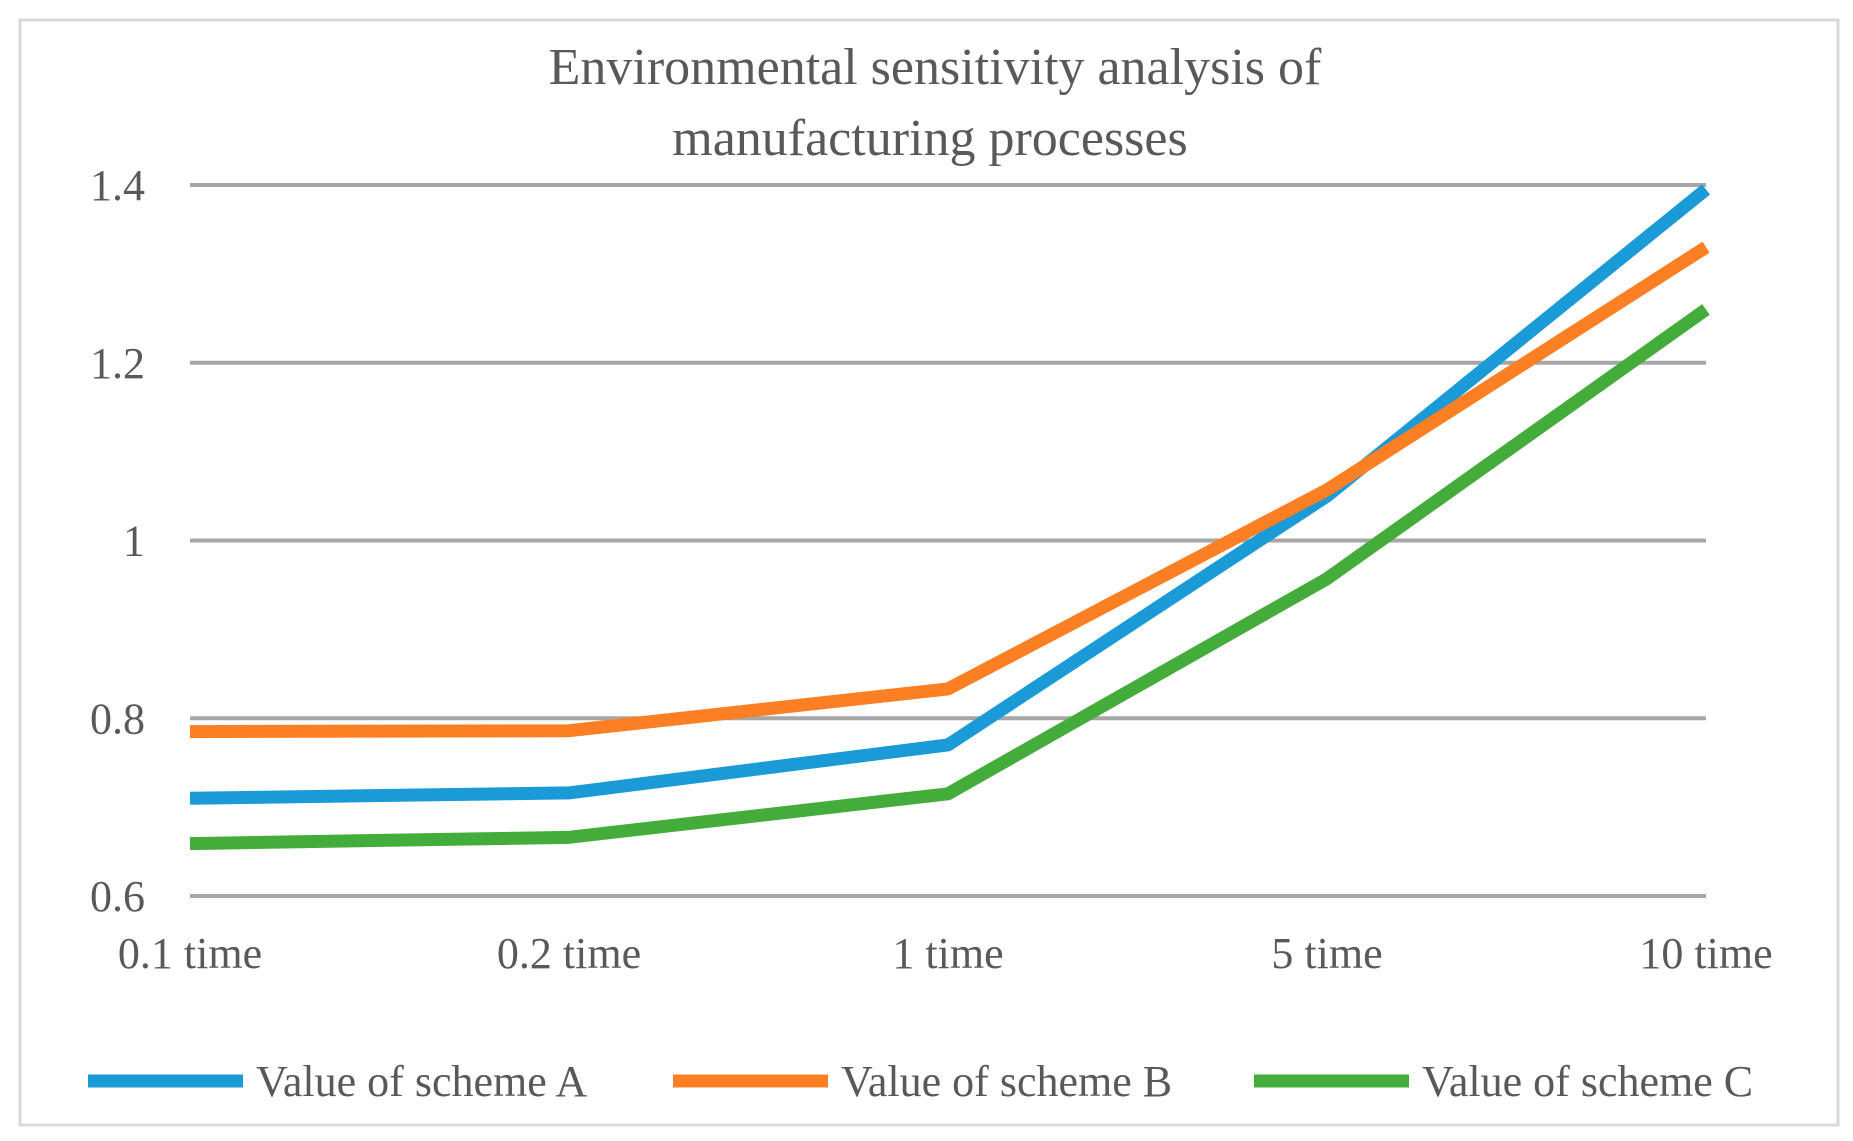 This screenshot has height=1141, width=1853. Describe the element at coordinates (117, 185) in the screenshot. I see `y-tick-label: 1.4` at that location.